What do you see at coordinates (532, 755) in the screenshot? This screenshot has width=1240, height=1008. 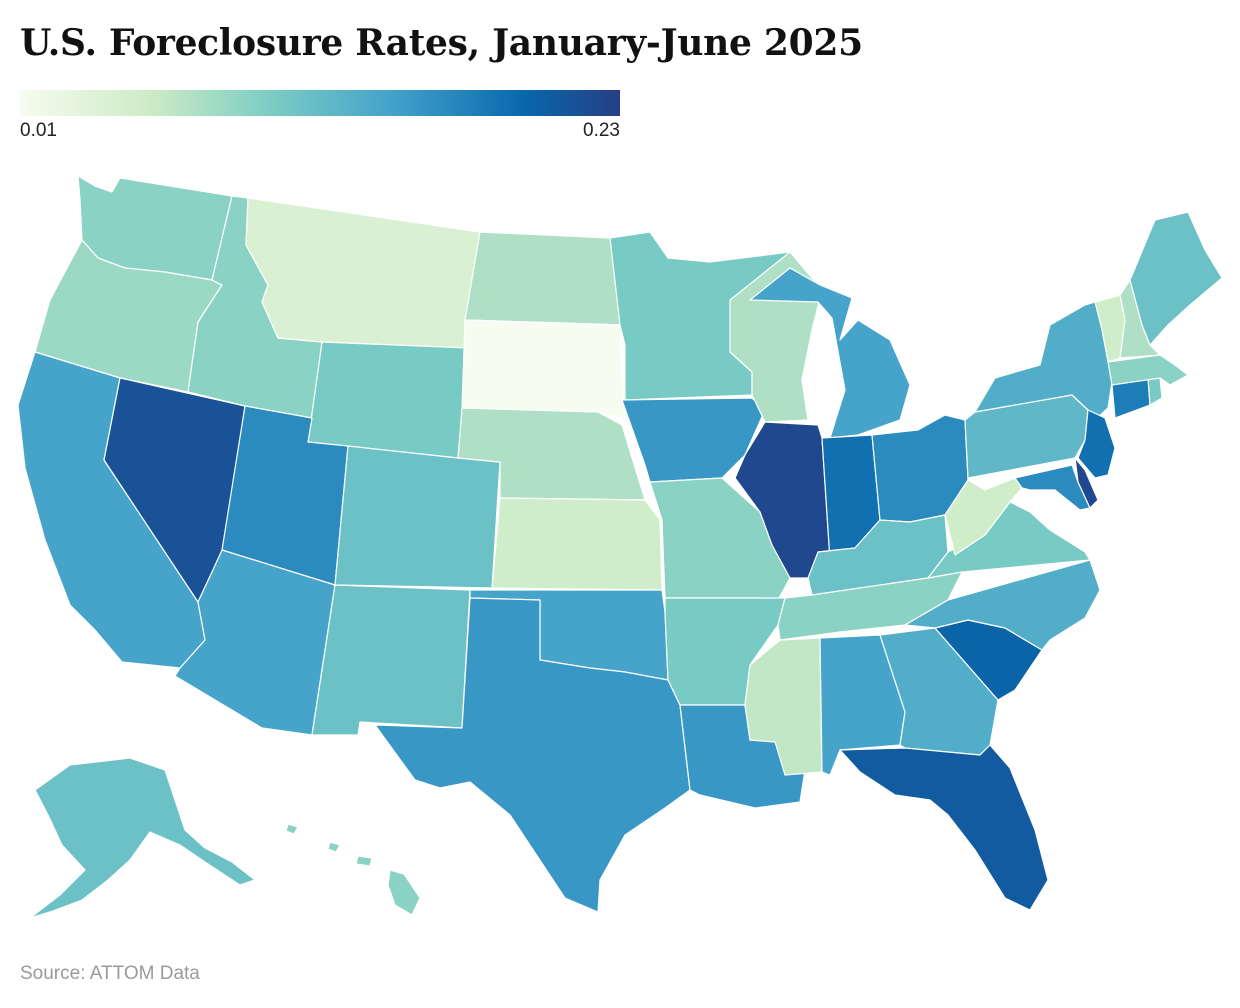 I see `state-texas: Texas` at bounding box center [532, 755].